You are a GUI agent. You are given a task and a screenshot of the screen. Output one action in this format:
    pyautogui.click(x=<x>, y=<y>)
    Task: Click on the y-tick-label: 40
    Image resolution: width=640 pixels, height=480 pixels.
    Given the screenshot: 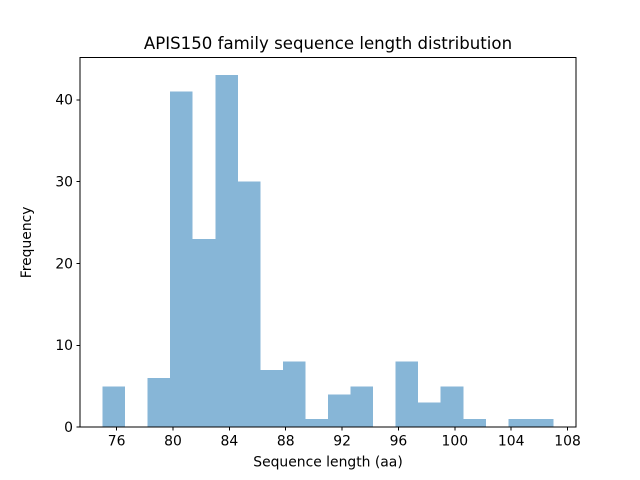 What is the action you would take?
    pyautogui.click(x=64, y=101)
    